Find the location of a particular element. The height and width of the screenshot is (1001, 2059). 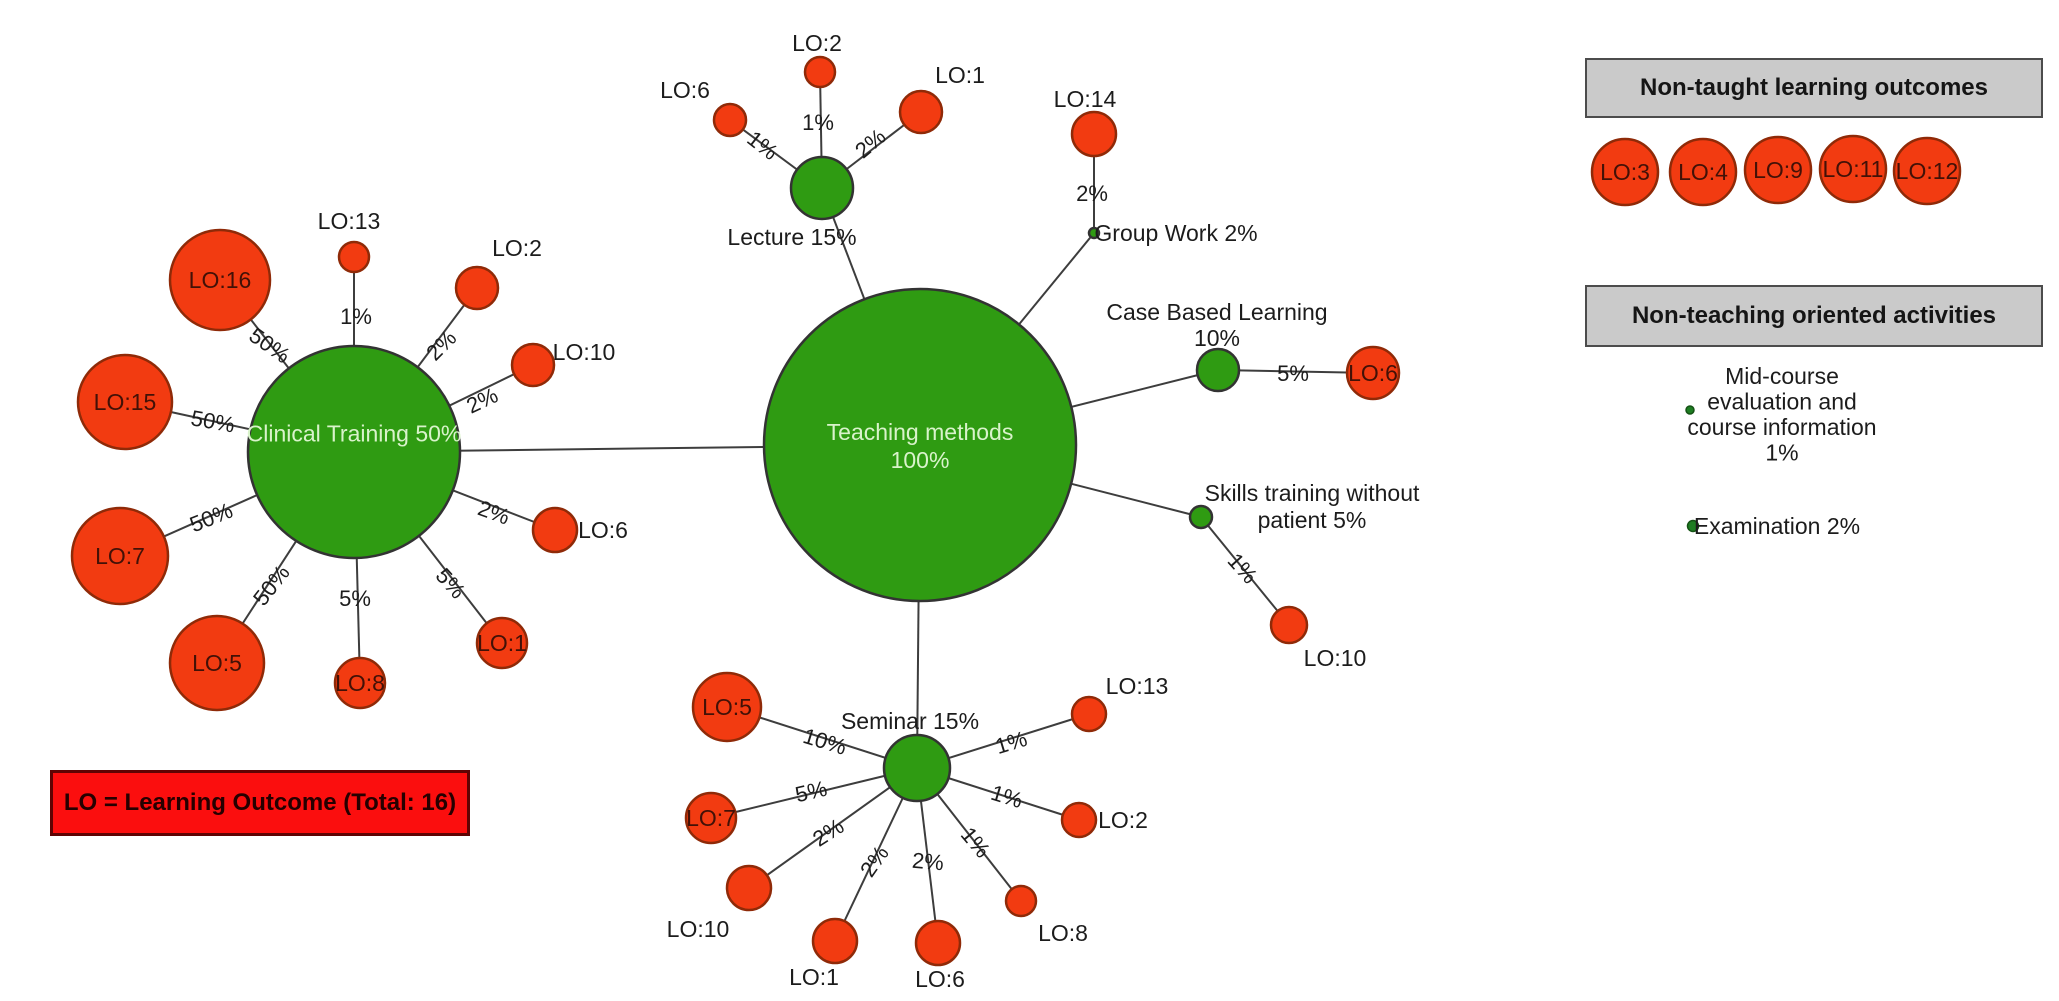

edge-lecture-l2-pct-label: 1% is located at coordinates (818, 122).